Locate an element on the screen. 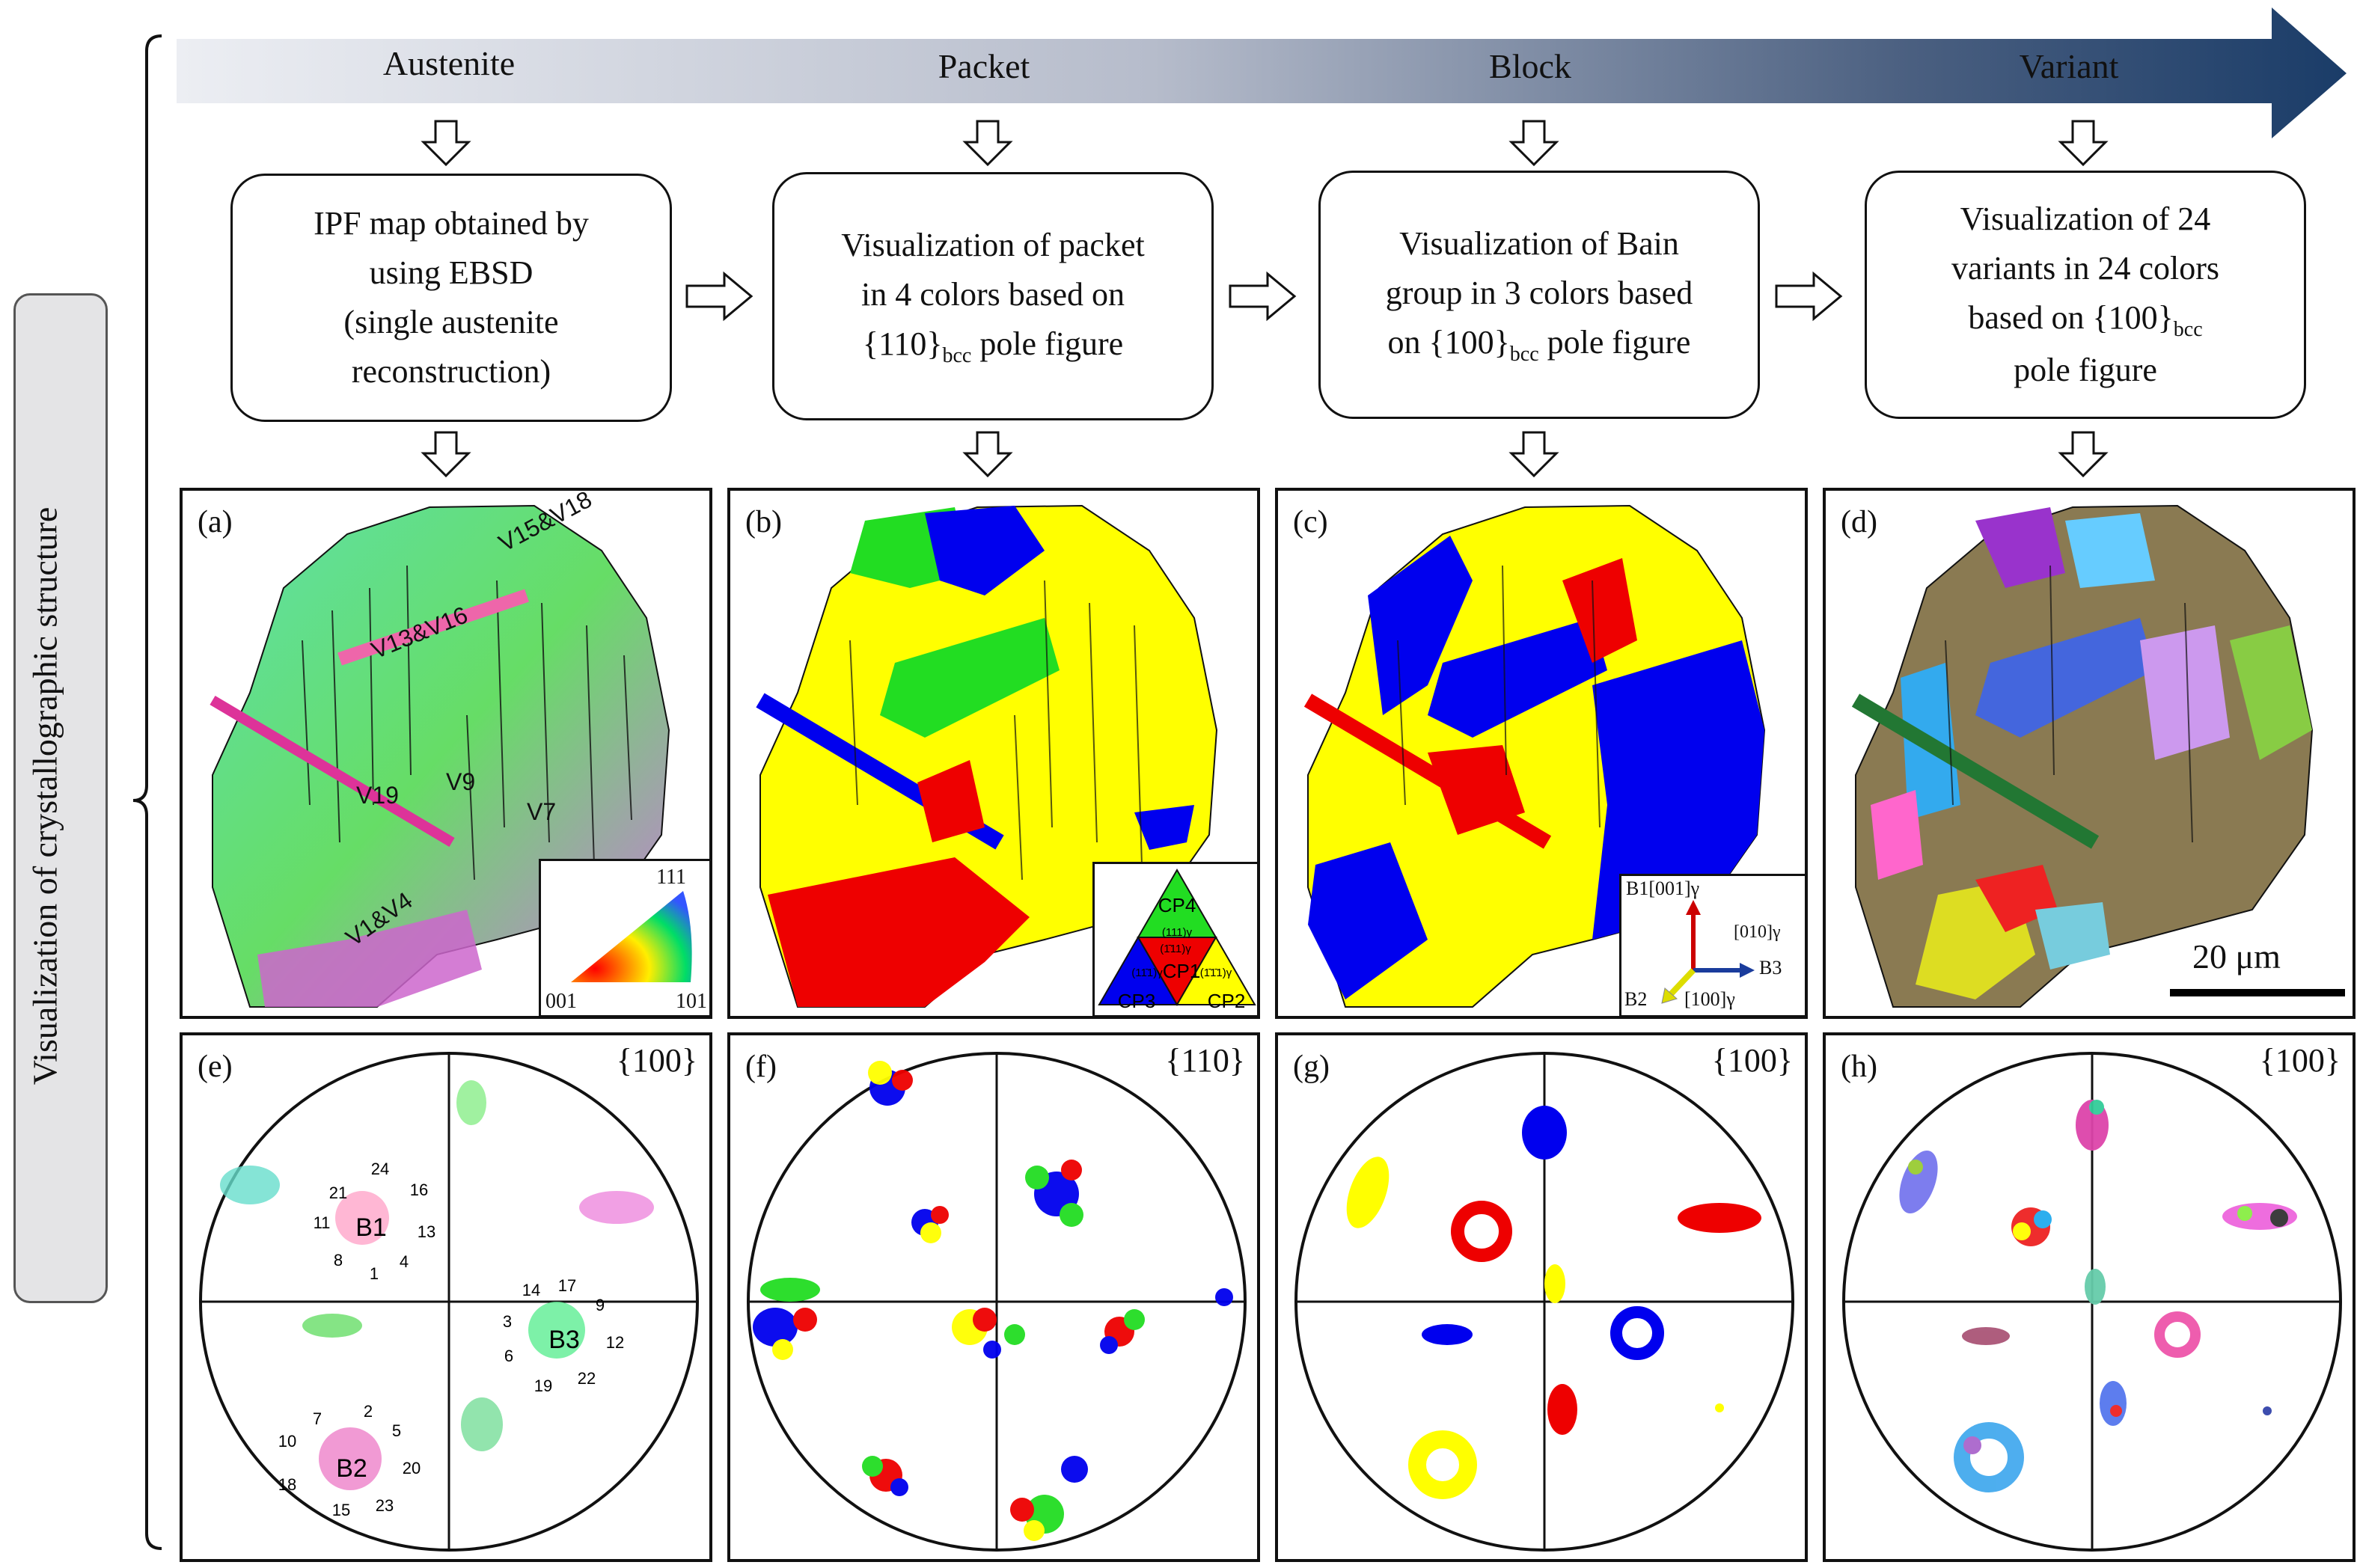 The height and width of the screenshot is (1568, 2357). side-label-box is located at coordinates (60, 798).